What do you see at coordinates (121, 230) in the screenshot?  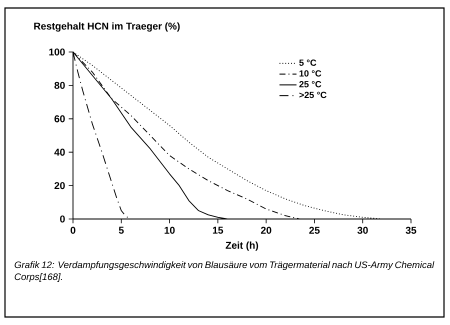 I see `x-tick-label: 5` at bounding box center [121, 230].